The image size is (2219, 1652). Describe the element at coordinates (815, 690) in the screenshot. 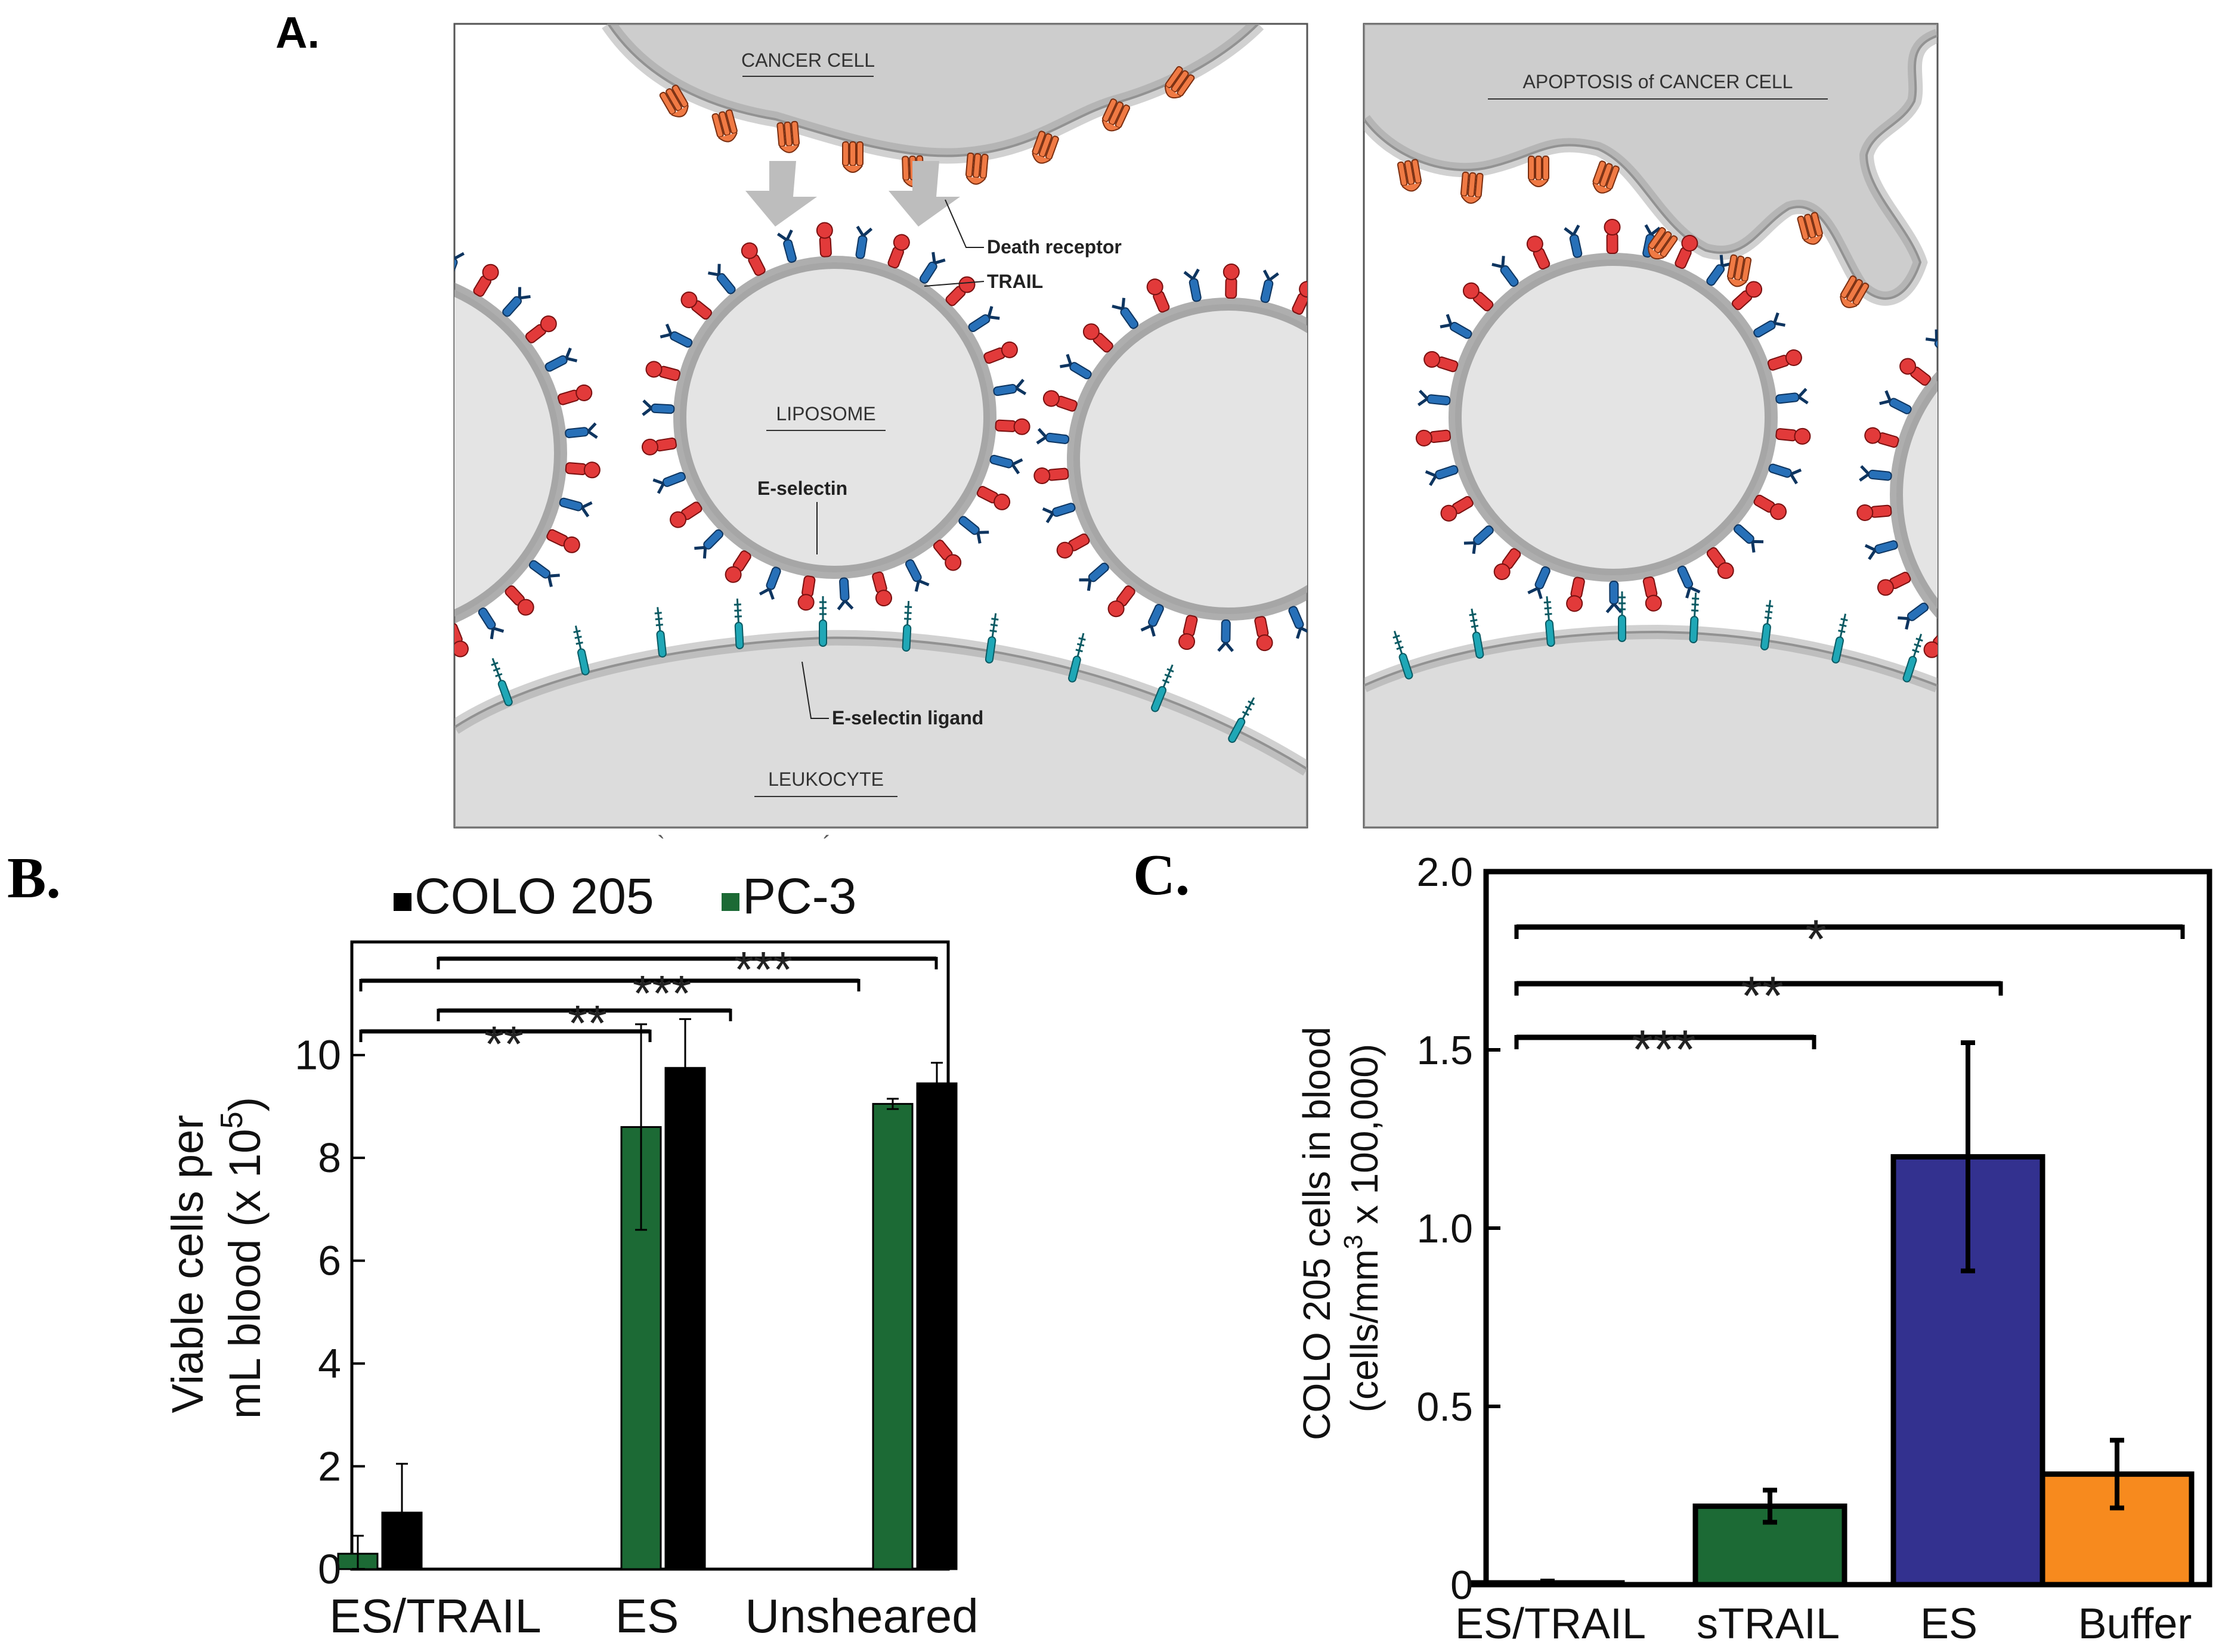

I see `leader-e-selectin-ligand` at that location.